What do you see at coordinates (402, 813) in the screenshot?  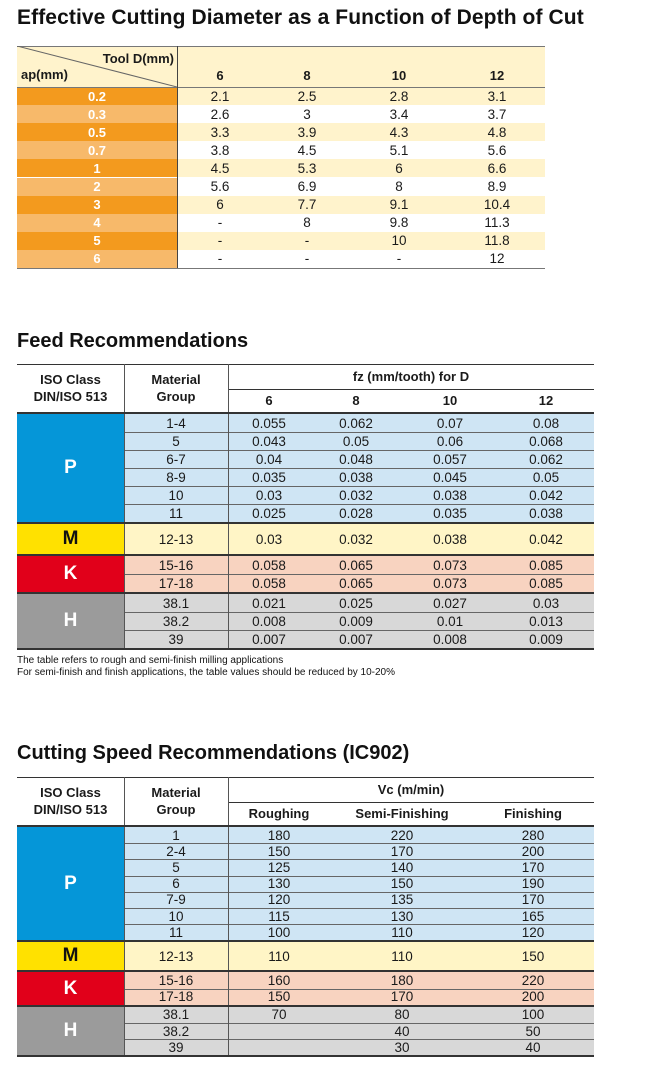 I see `column-header: Semi-Finishing` at bounding box center [402, 813].